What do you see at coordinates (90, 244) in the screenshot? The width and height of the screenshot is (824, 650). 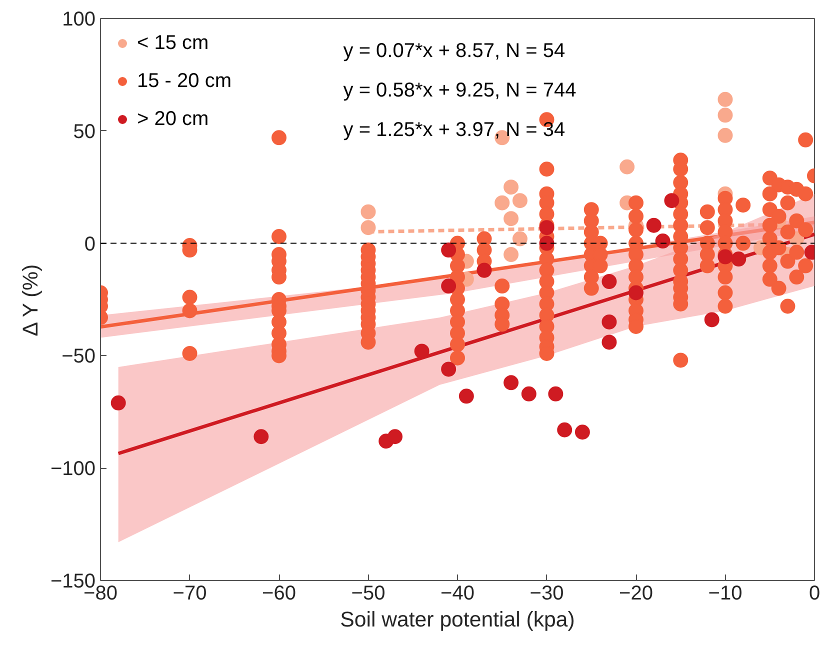 I see `y-tick-label: 0` at bounding box center [90, 244].